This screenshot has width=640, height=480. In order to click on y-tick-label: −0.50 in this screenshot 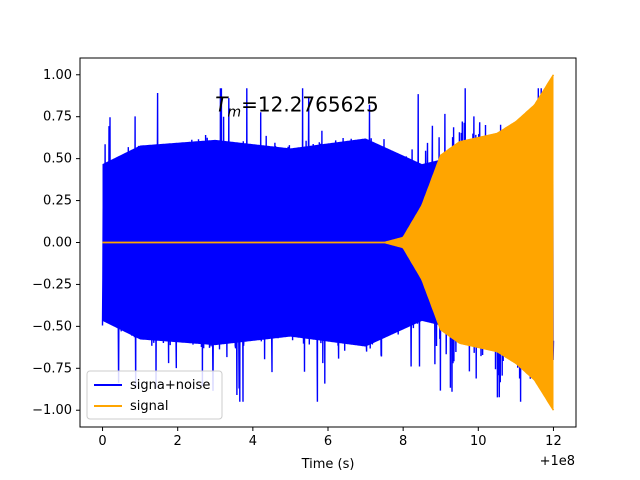, I will do `click(52, 326)`.